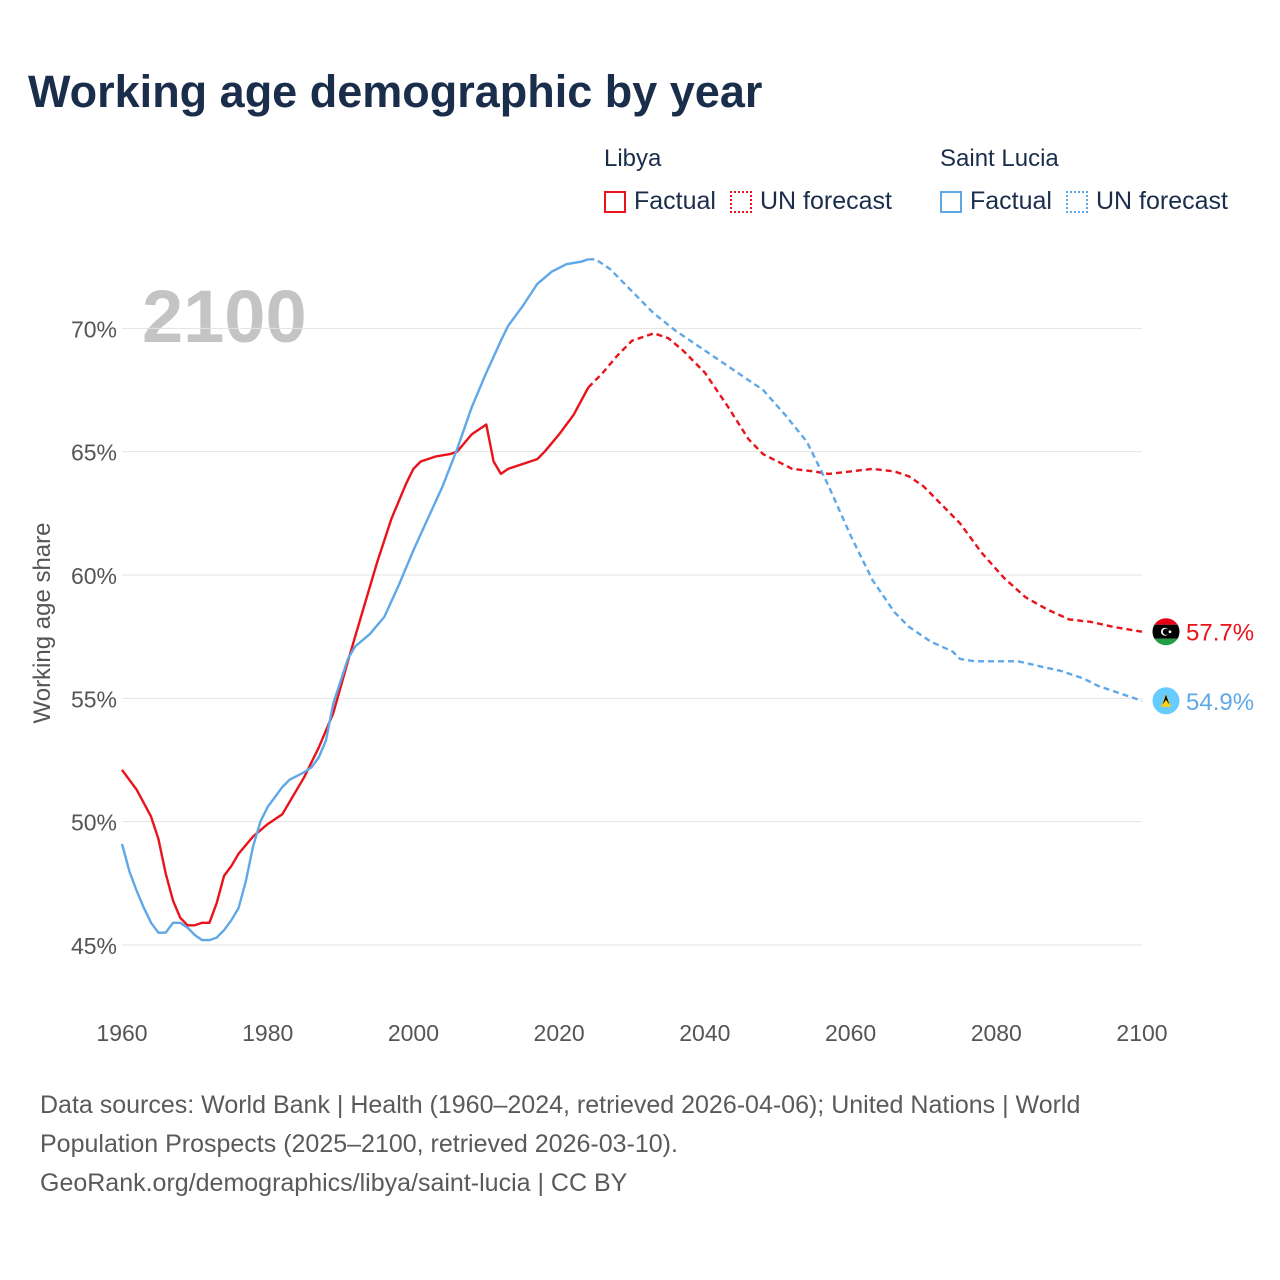 Image resolution: width=1280 pixels, height=1280 pixels. Describe the element at coordinates (559, 1033) in the screenshot. I see `x-tick-label: 2020` at that location.